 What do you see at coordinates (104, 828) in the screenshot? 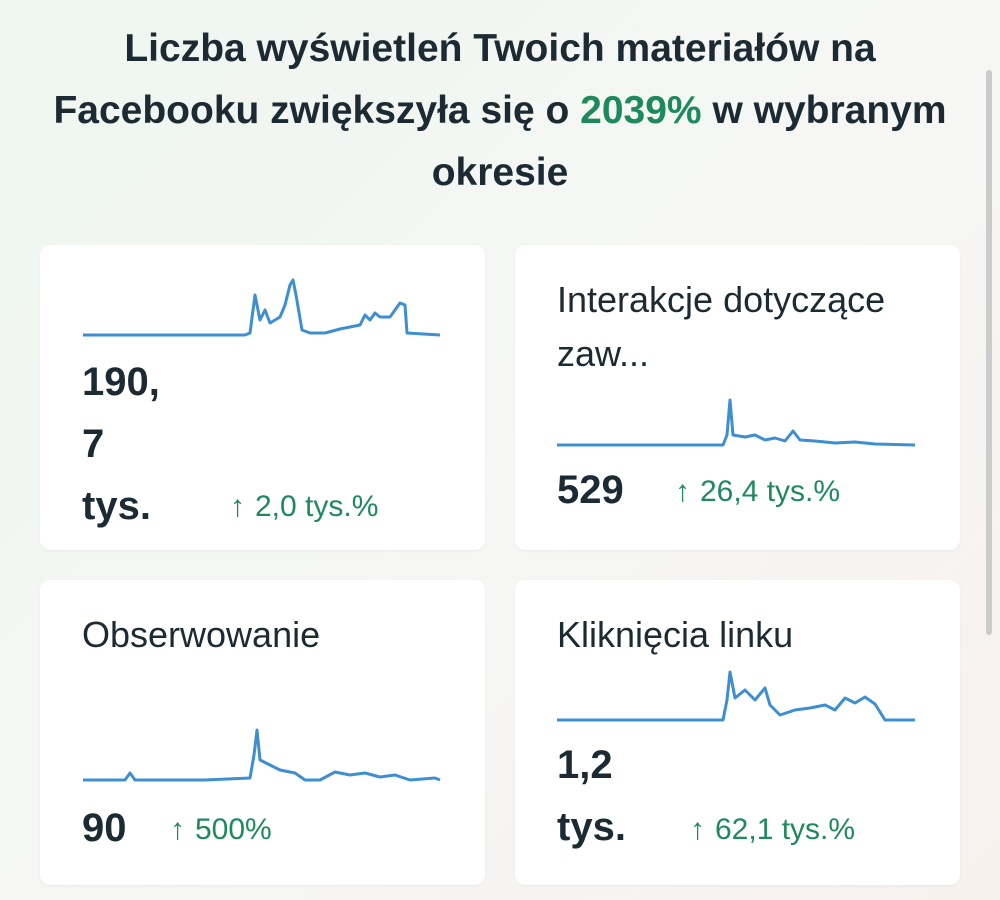
I see `metric-value: 90` at bounding box center [104, 828].